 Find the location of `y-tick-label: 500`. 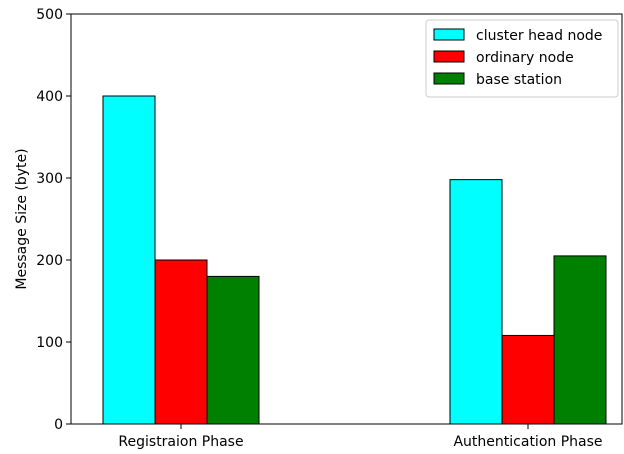

y-tick-label: 500 is located at coordinates (49, 15).